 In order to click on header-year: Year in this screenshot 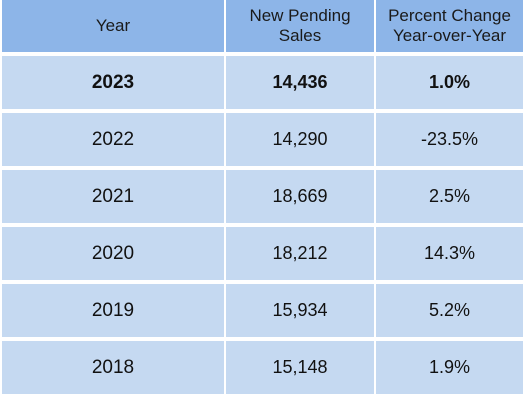, I will do `click(113, 26)`.